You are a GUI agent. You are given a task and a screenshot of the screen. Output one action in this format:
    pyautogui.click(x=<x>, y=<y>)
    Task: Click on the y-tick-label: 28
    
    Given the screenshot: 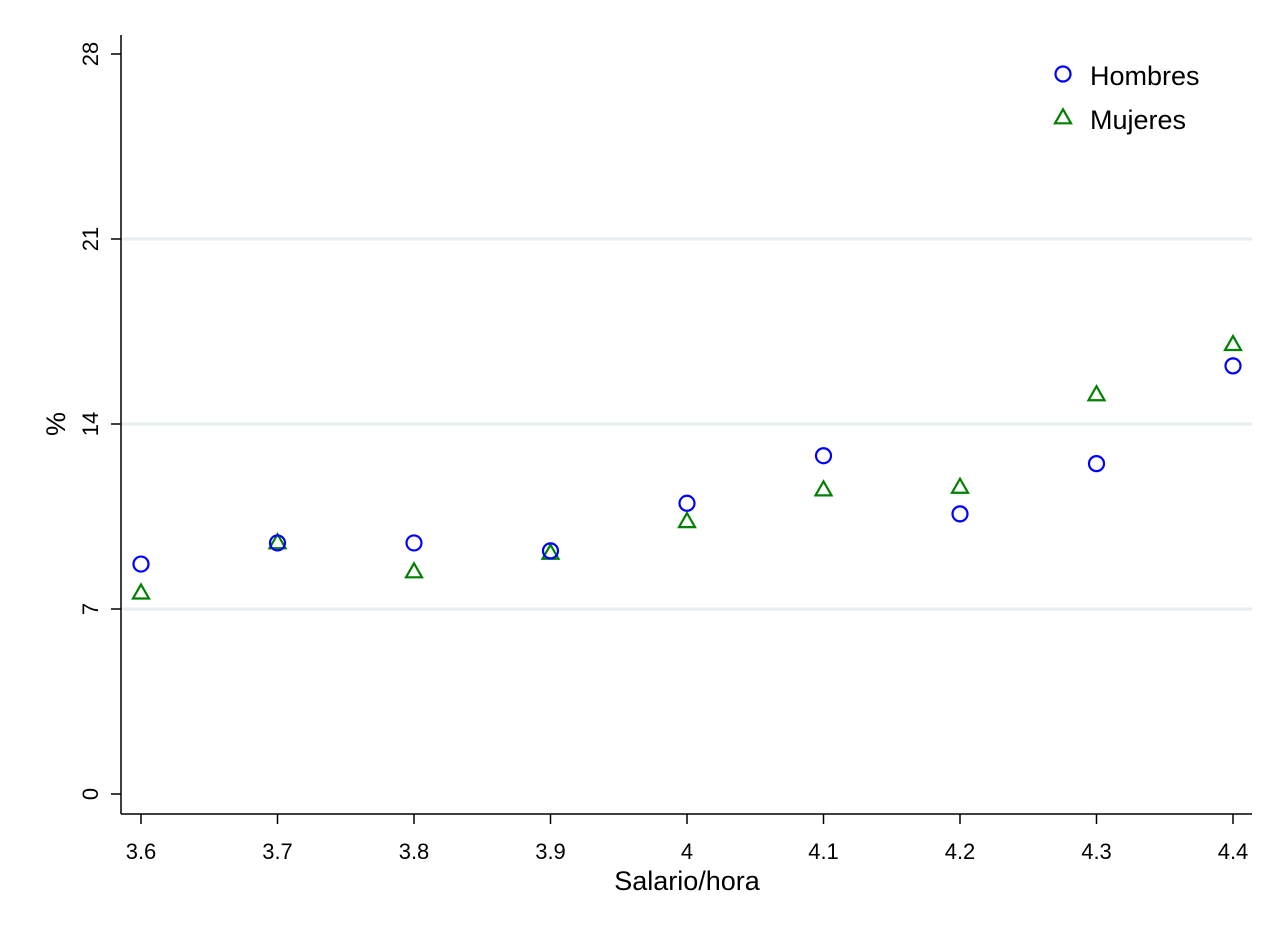 What is the action you would take?
    pyautogui.click(x=90, y=54)
    